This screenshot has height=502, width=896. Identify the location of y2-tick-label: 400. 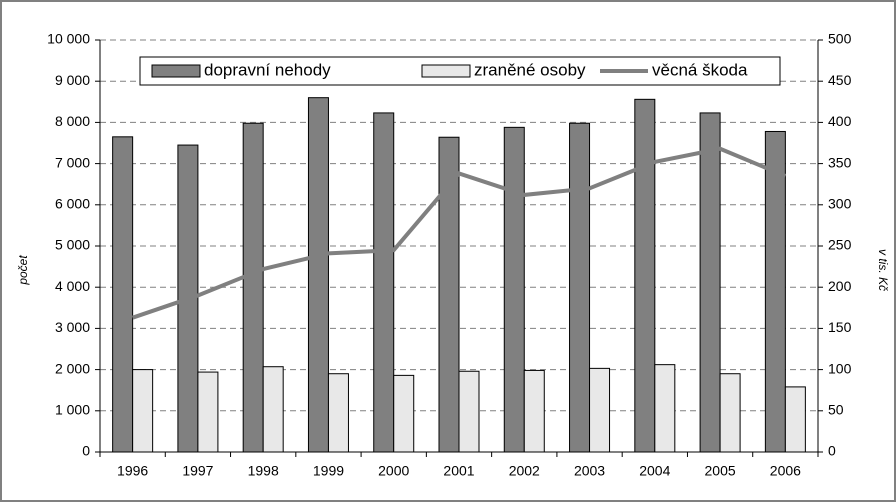
(840, 121).